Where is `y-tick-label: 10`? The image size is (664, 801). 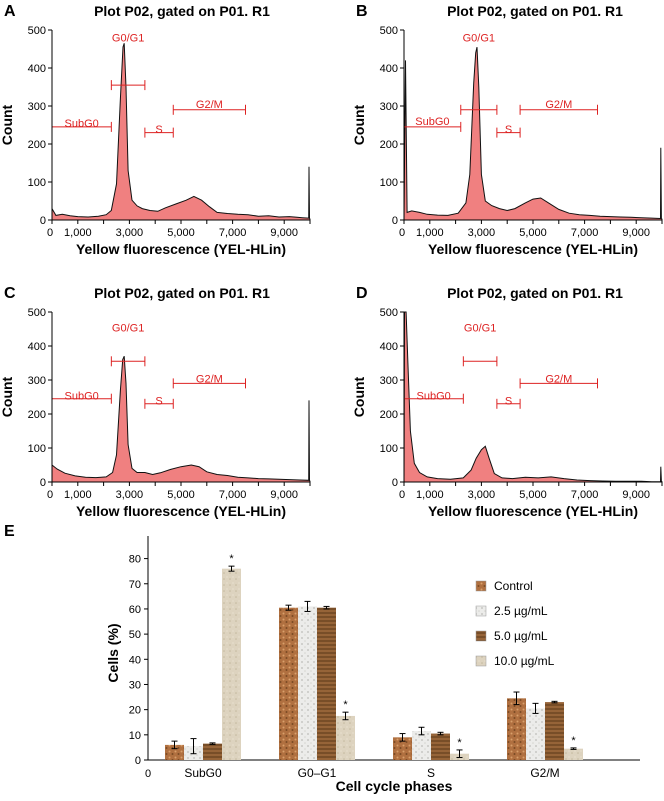 y-tick-label: 10 is located at coordinates (135, 736).